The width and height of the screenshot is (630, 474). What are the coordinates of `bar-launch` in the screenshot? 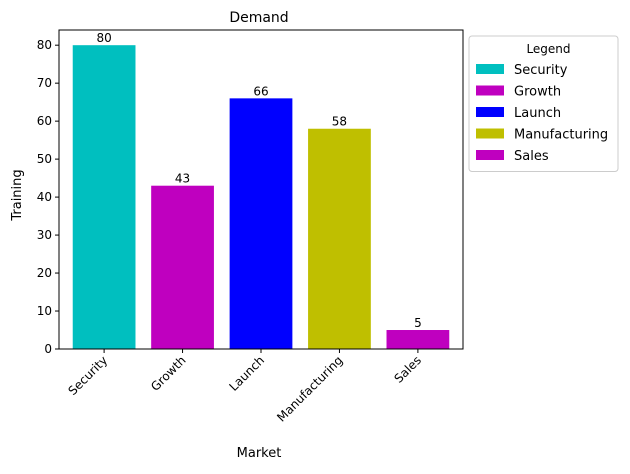 It's located at (261, 223).